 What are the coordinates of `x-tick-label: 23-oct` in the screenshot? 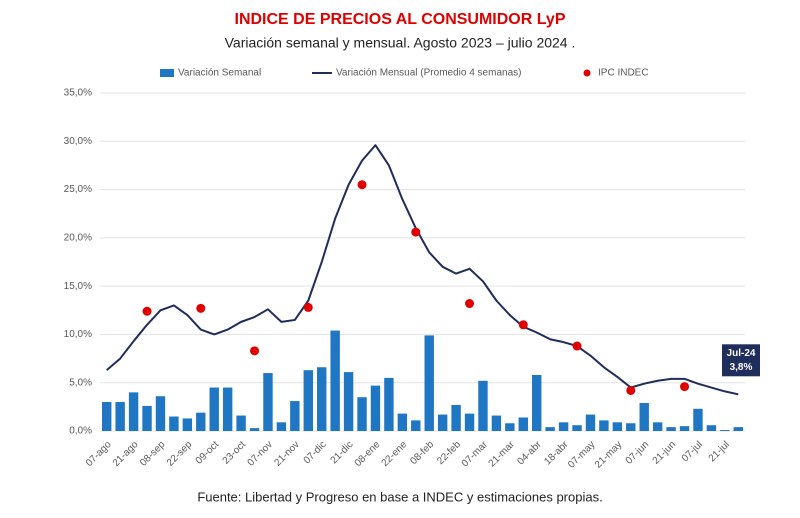 It's located at (235, 453).